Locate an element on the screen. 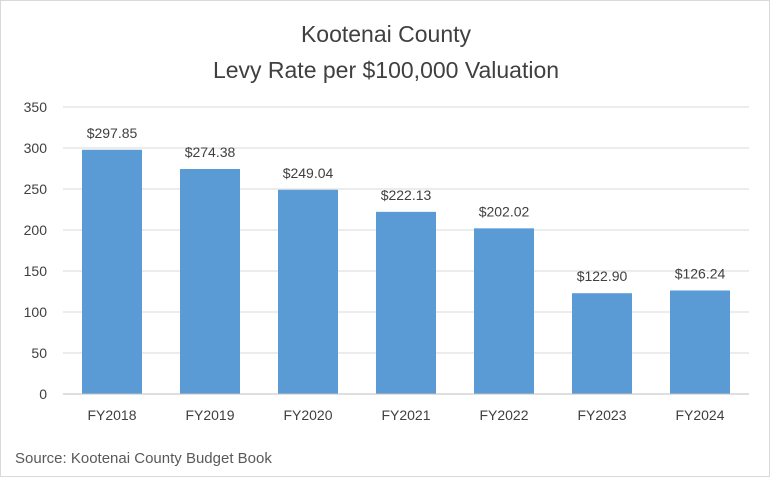 This screenshot has height=478, width=770. x-tick-label-fy2020: FY2020 is located at coordinates (307, 415).